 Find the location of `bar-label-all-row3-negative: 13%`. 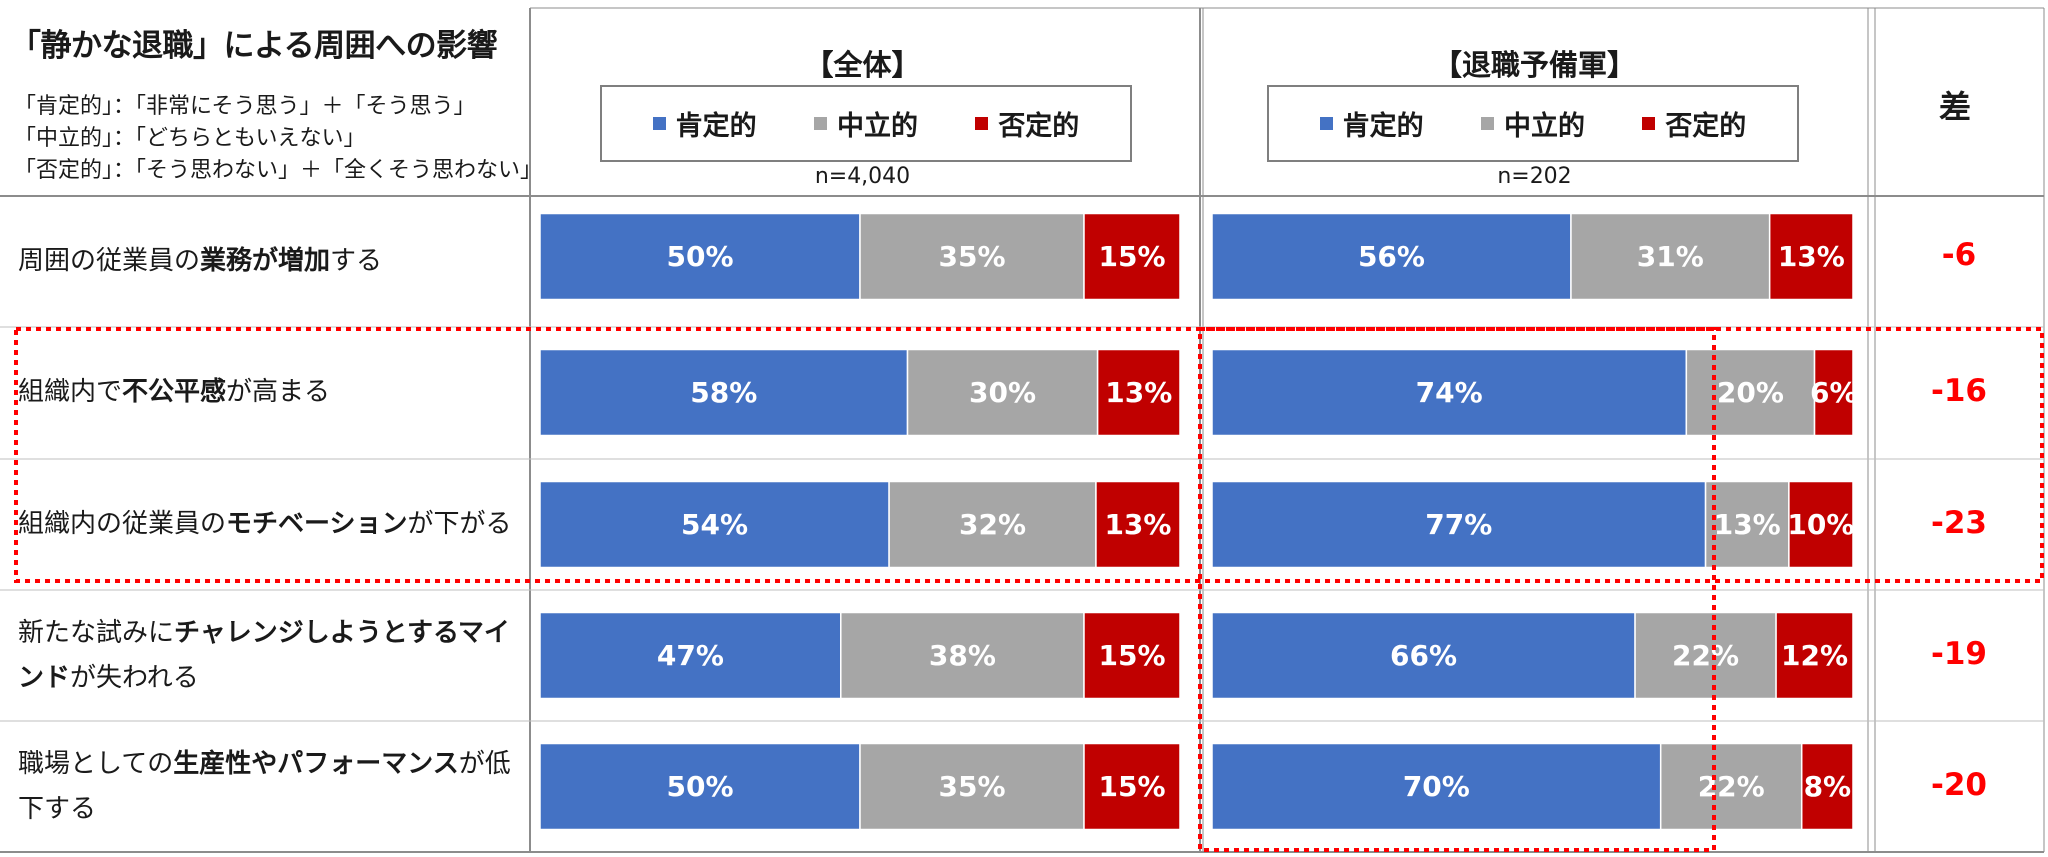

bar-label-all-row3-negative: 13% is located at coordinates (1137, 524).